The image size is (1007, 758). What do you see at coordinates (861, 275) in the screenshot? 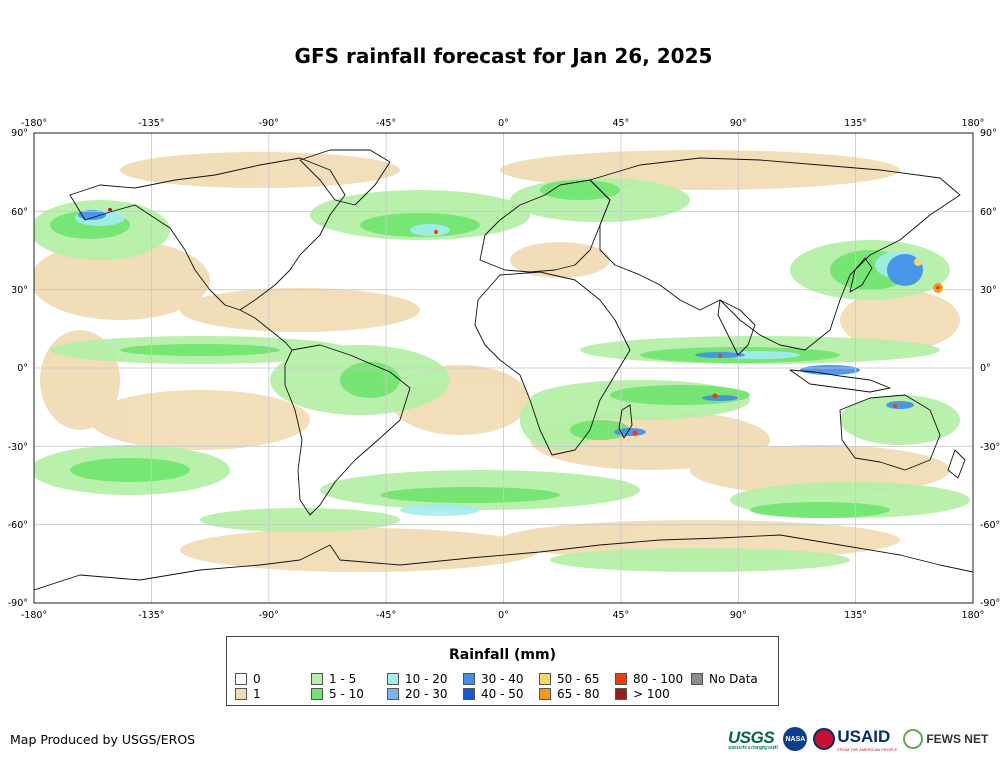
I see `japan-outline` at bounding box center [861, 275].